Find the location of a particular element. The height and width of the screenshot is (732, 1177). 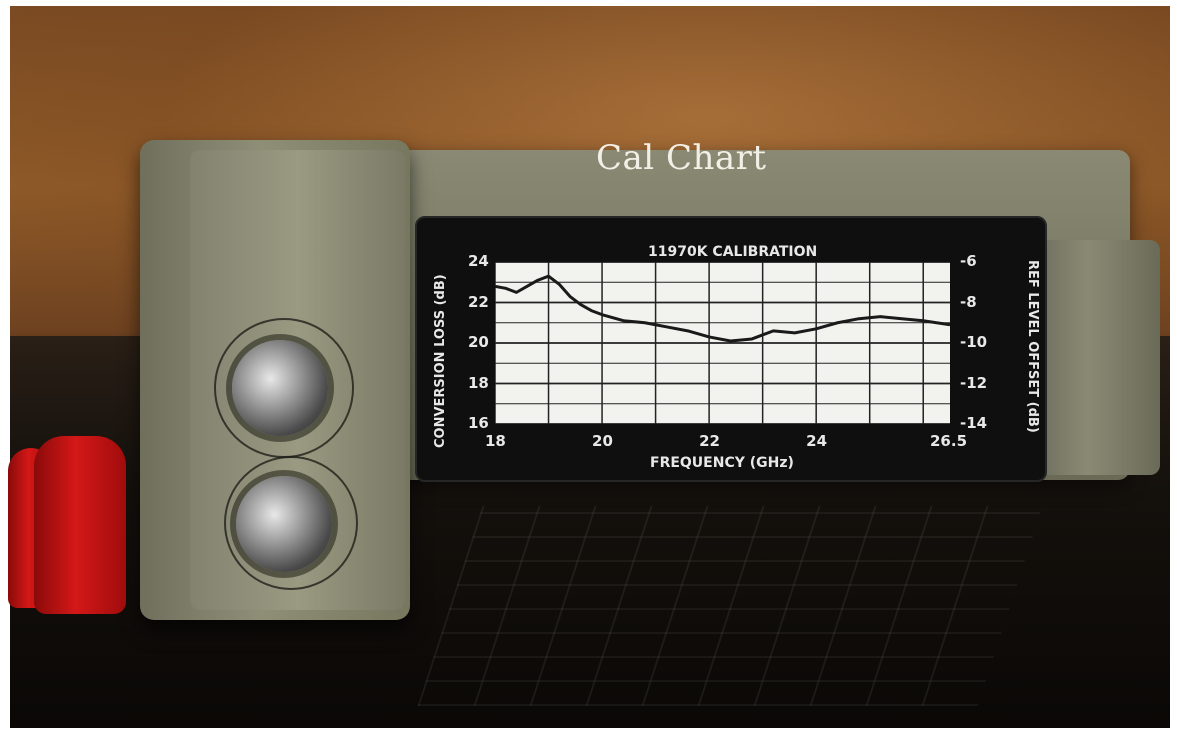

protective-cap-right is located at coordinates (80, 525).